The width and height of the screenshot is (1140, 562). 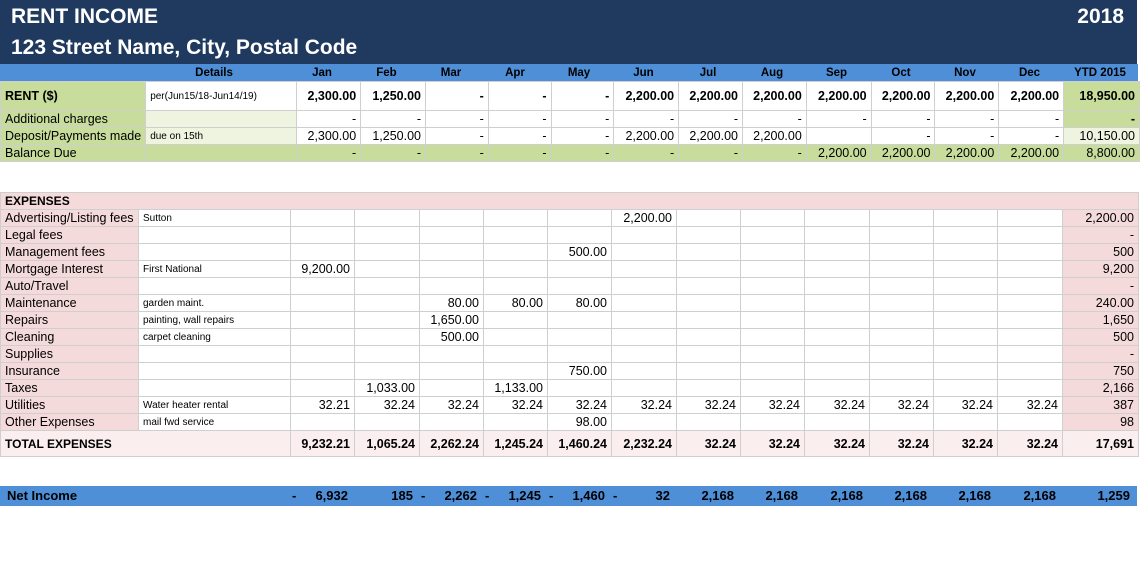 What do you see at coordinates (846, 495) in the screenshot?
I see `net-income-sep: 2,168` at bounding box center [846, 495].